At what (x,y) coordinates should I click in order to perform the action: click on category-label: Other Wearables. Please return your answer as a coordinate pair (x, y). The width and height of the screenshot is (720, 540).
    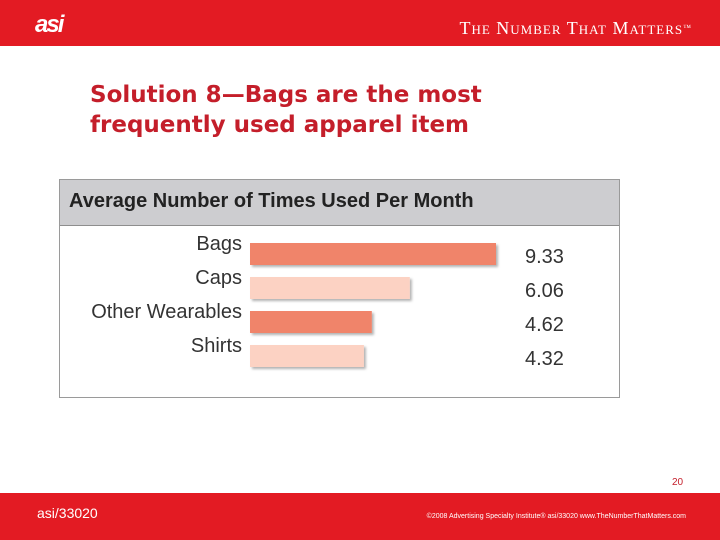
    Looking at the image, I should click on (166, 312).